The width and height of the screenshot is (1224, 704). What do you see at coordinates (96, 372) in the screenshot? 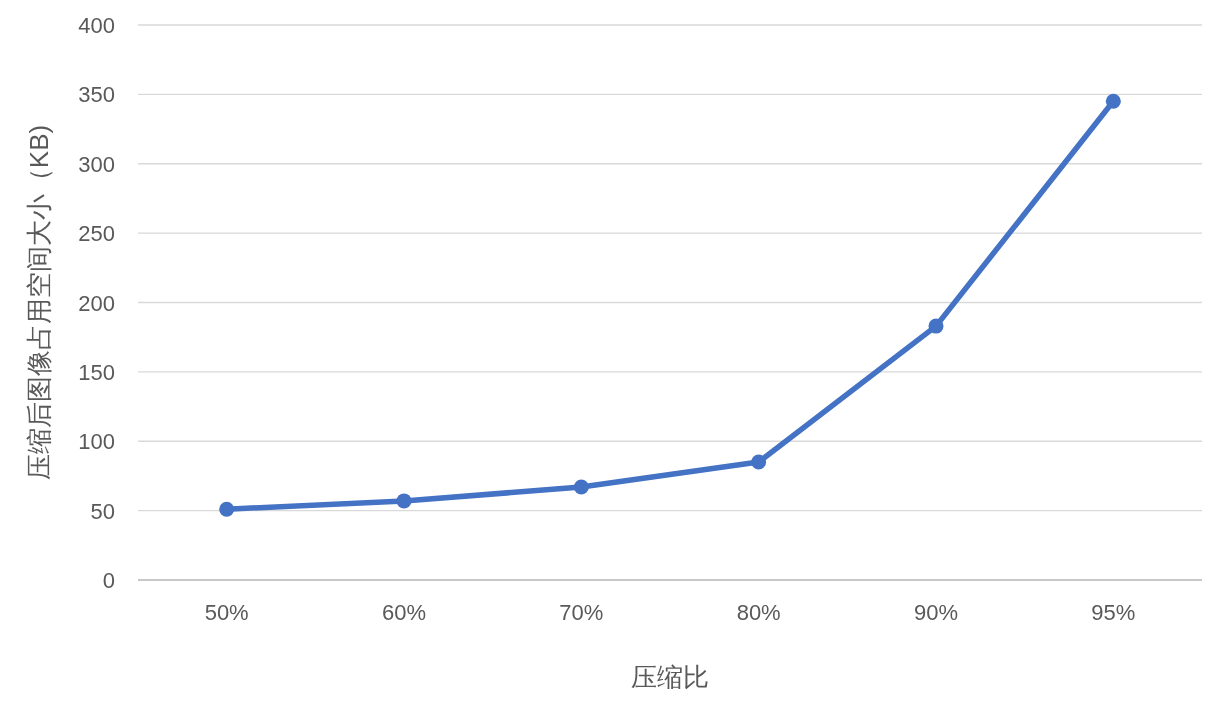
I see `y-tick-label: 150` at bounding box center [96, 372].